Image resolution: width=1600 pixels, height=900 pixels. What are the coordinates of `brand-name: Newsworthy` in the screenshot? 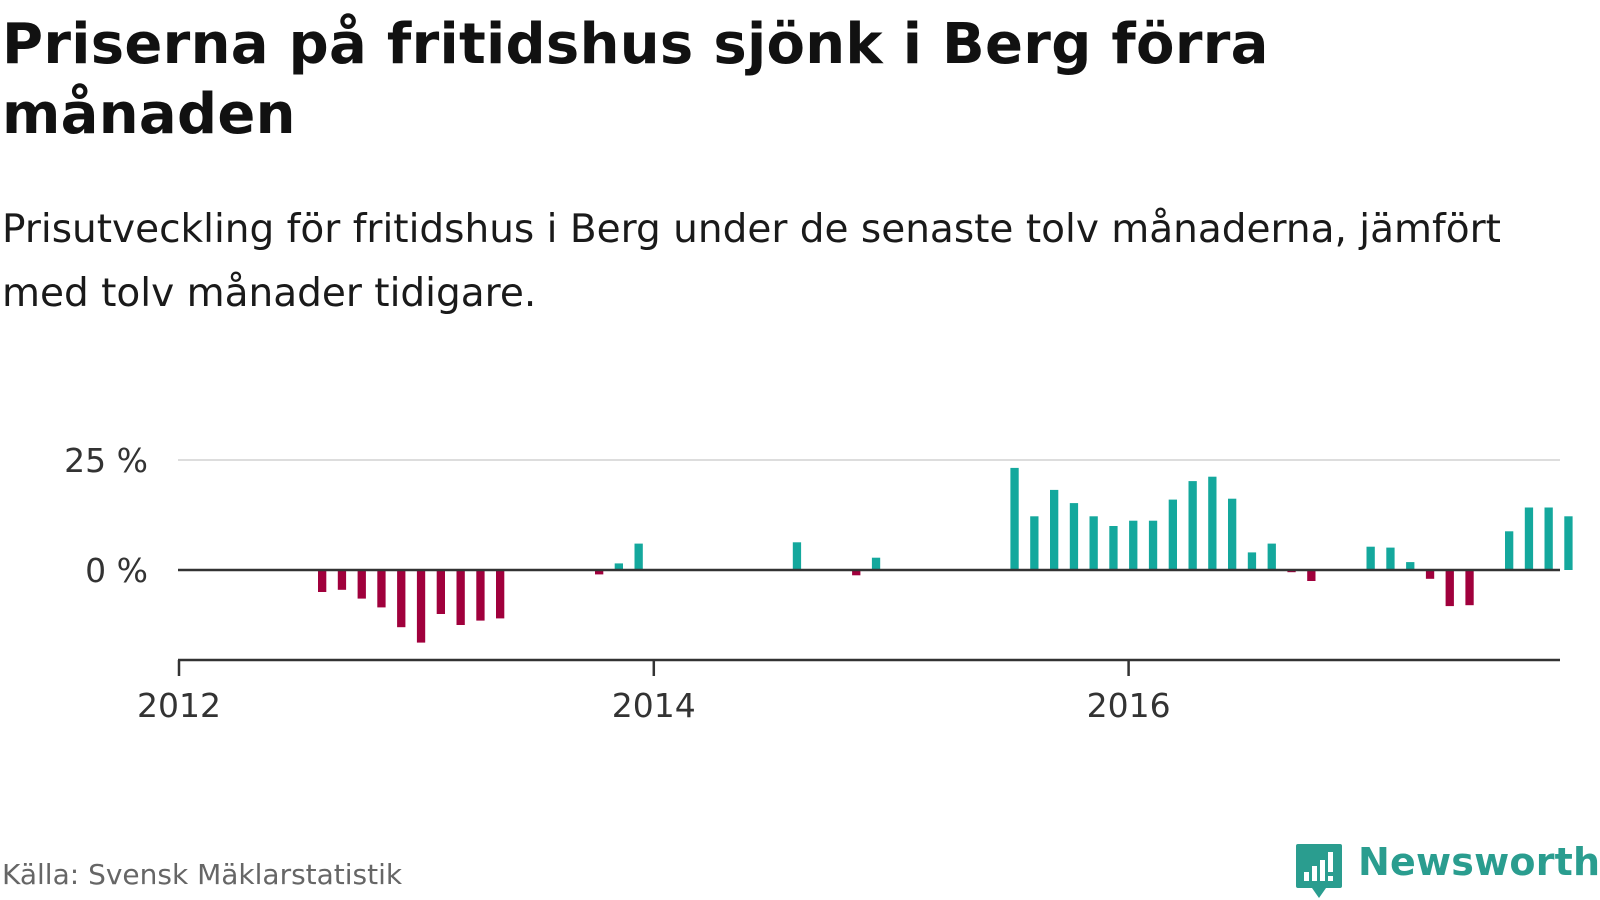 It's located at (1479, 862).